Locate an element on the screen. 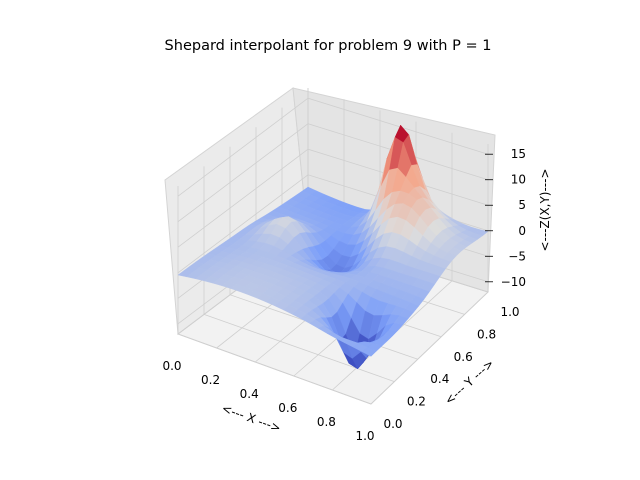 The height and width of the screenshot is (480, 640). x-tick-label: 0.6 is located at coordinates (287, 408).